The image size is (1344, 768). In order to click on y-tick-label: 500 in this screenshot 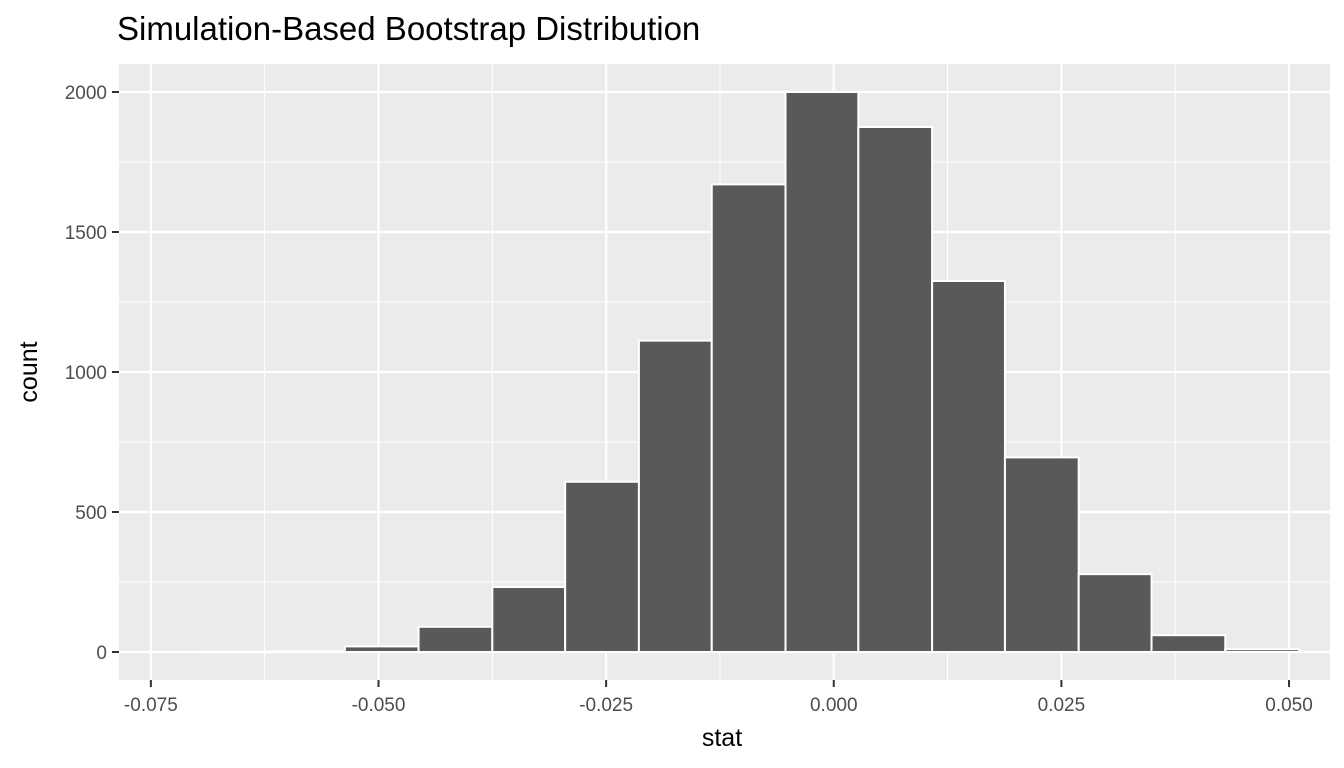, I will do `click(91, 513)`.